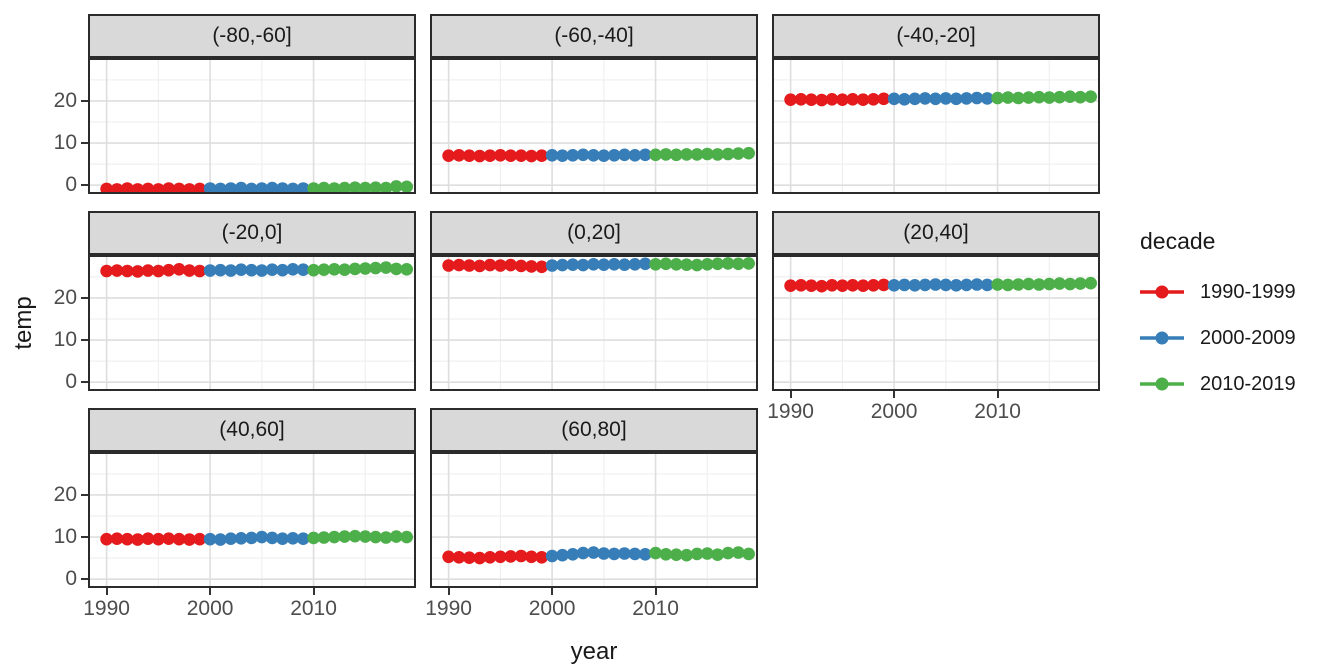 The image size is (1344, 672). I want to click on facet-strip-label: (-40,-20], so click(936, 35).